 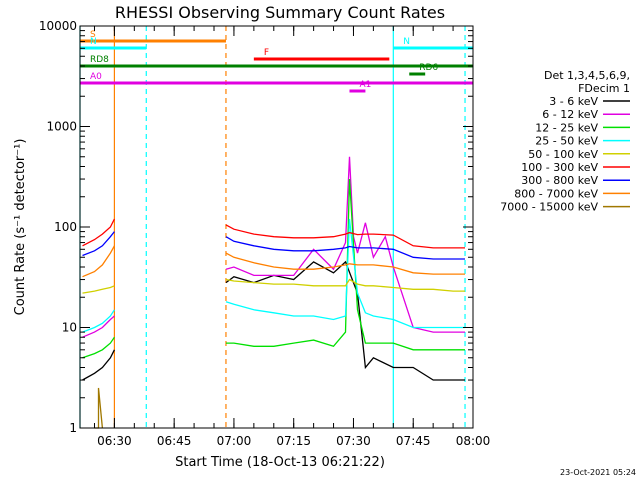 I want to click on state-label-3: F, so click(x=266, y=53).